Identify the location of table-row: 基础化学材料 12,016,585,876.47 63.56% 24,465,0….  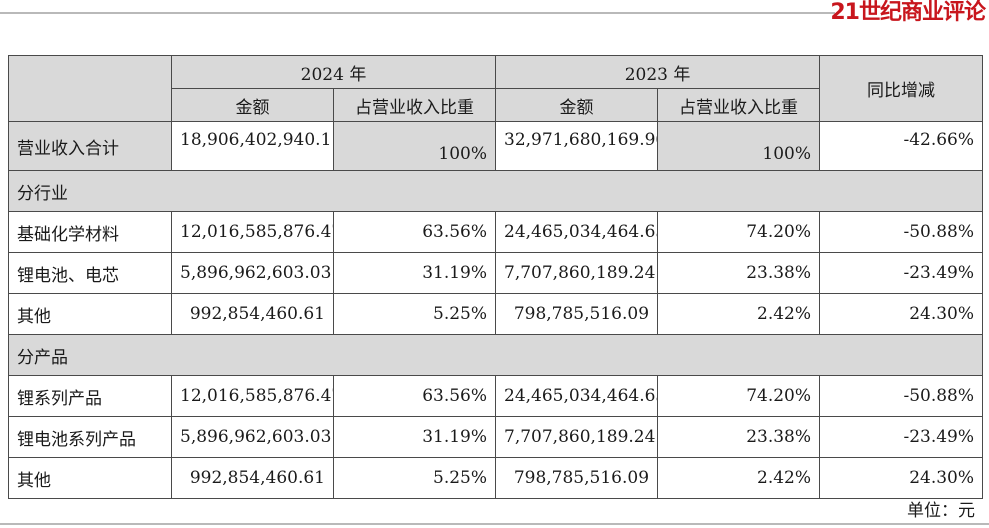
(496, 232).